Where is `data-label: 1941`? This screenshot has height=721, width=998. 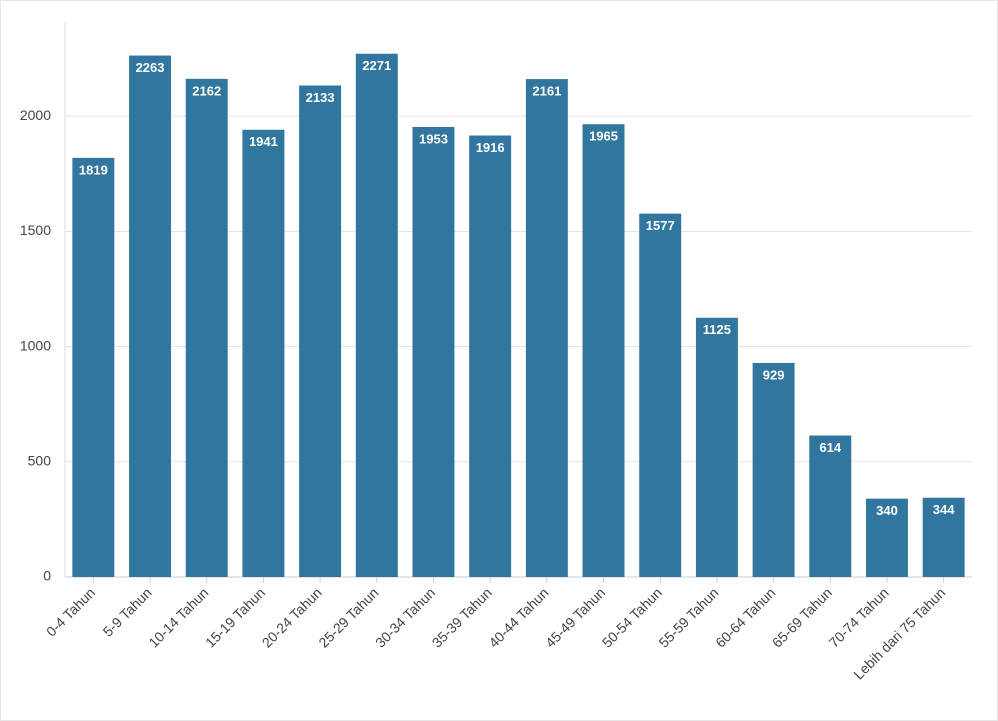 data-label: 1941 is located at coordinates (263, 141).